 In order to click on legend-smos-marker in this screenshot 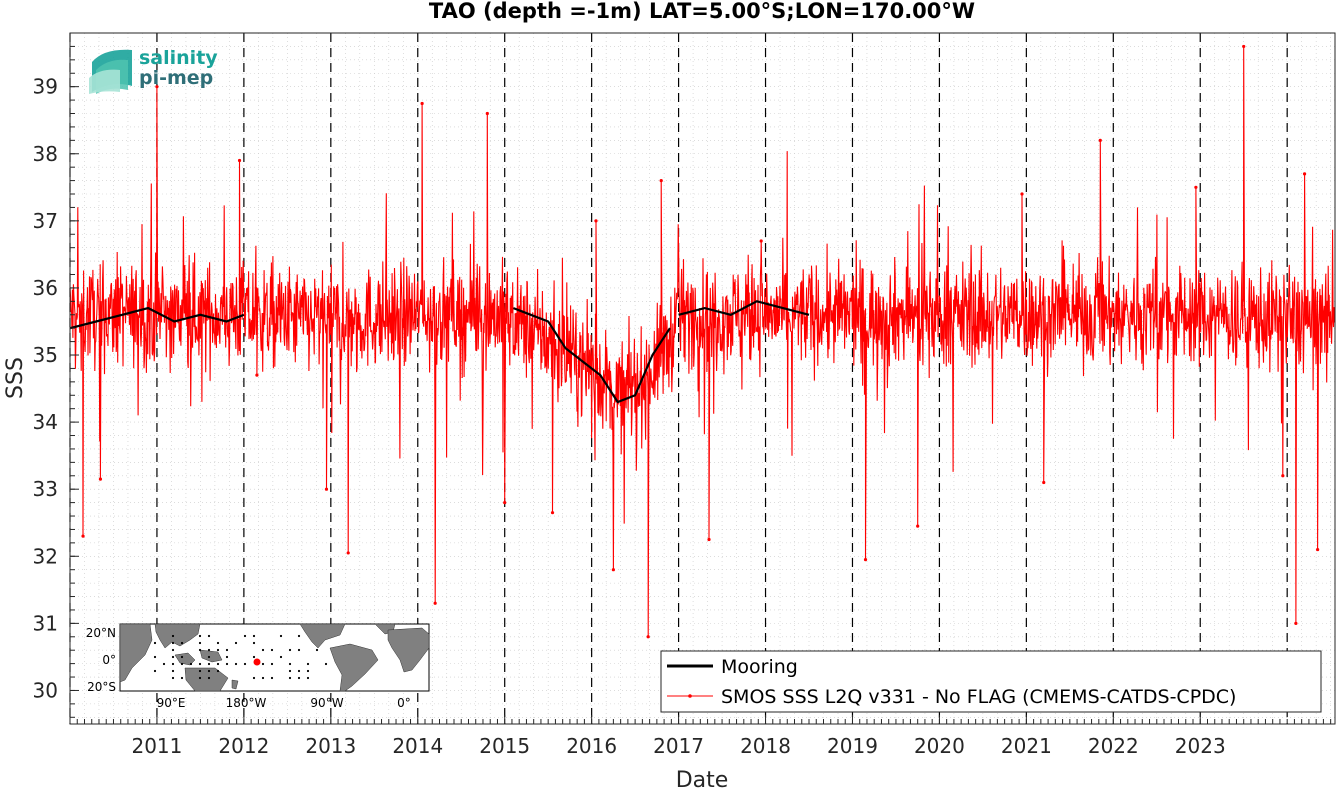, I will do `click(690, 696)`.